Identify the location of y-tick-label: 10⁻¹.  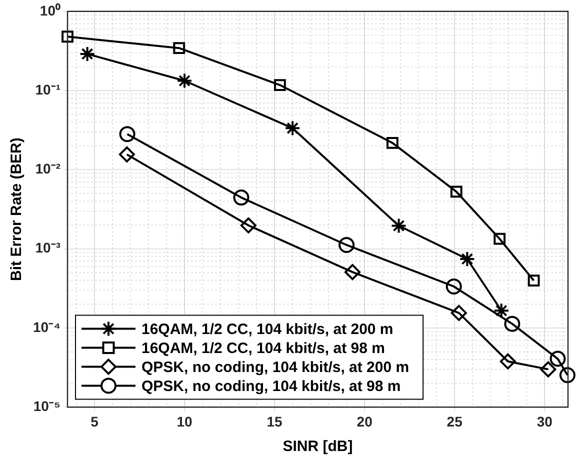
(48, 89).